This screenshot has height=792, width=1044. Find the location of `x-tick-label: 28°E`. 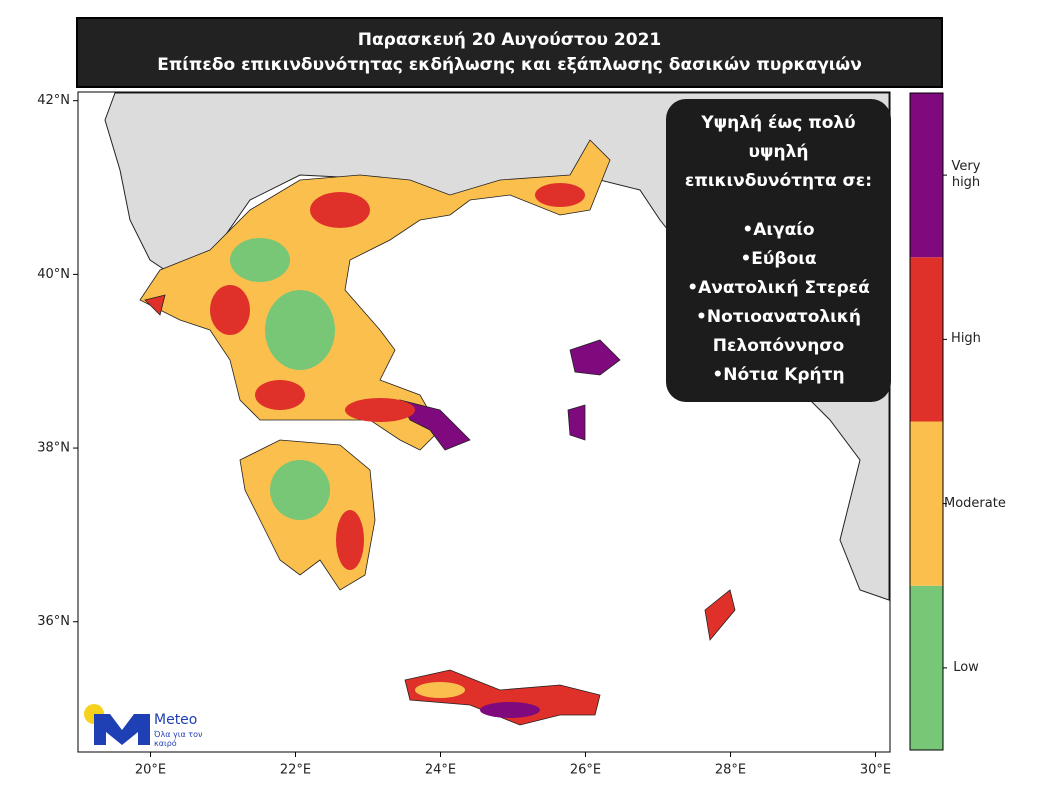

x-tick-label: 28°E is located at coordinates (730, 770).